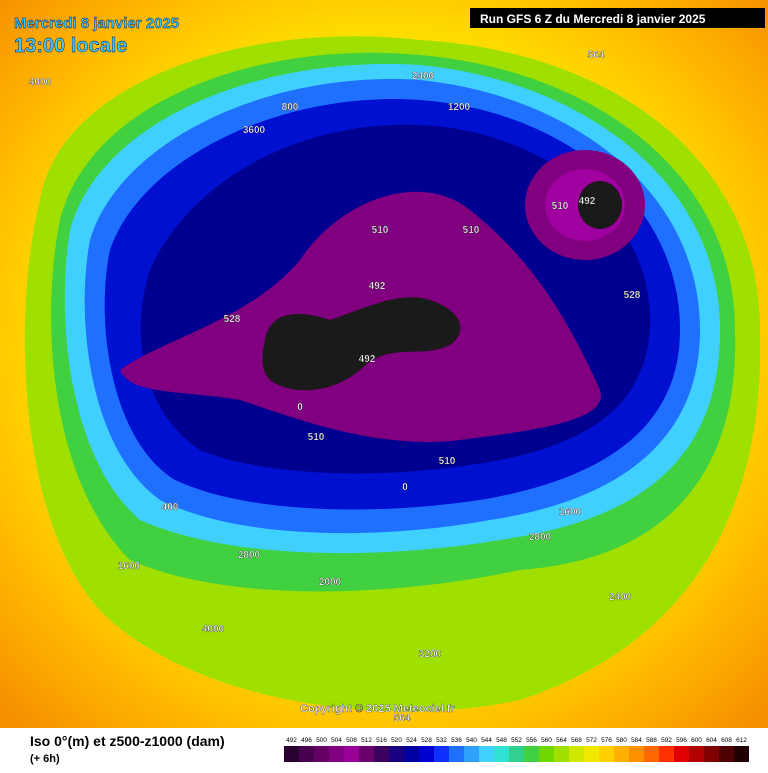 This screenshot has width=768, height=773. What do you see at coordinates (741, 740) in the screenshot?
I see `scale-label: 612` at bounding box center [741, 740].